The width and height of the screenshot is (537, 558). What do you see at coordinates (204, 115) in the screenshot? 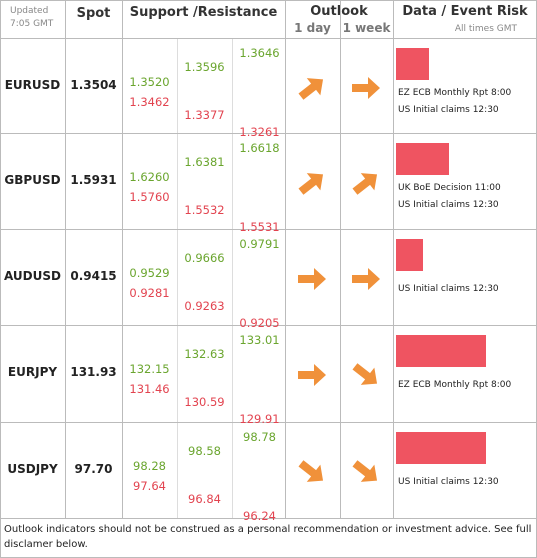
I see `support: 1.3377` at bounding box center [204, 115].